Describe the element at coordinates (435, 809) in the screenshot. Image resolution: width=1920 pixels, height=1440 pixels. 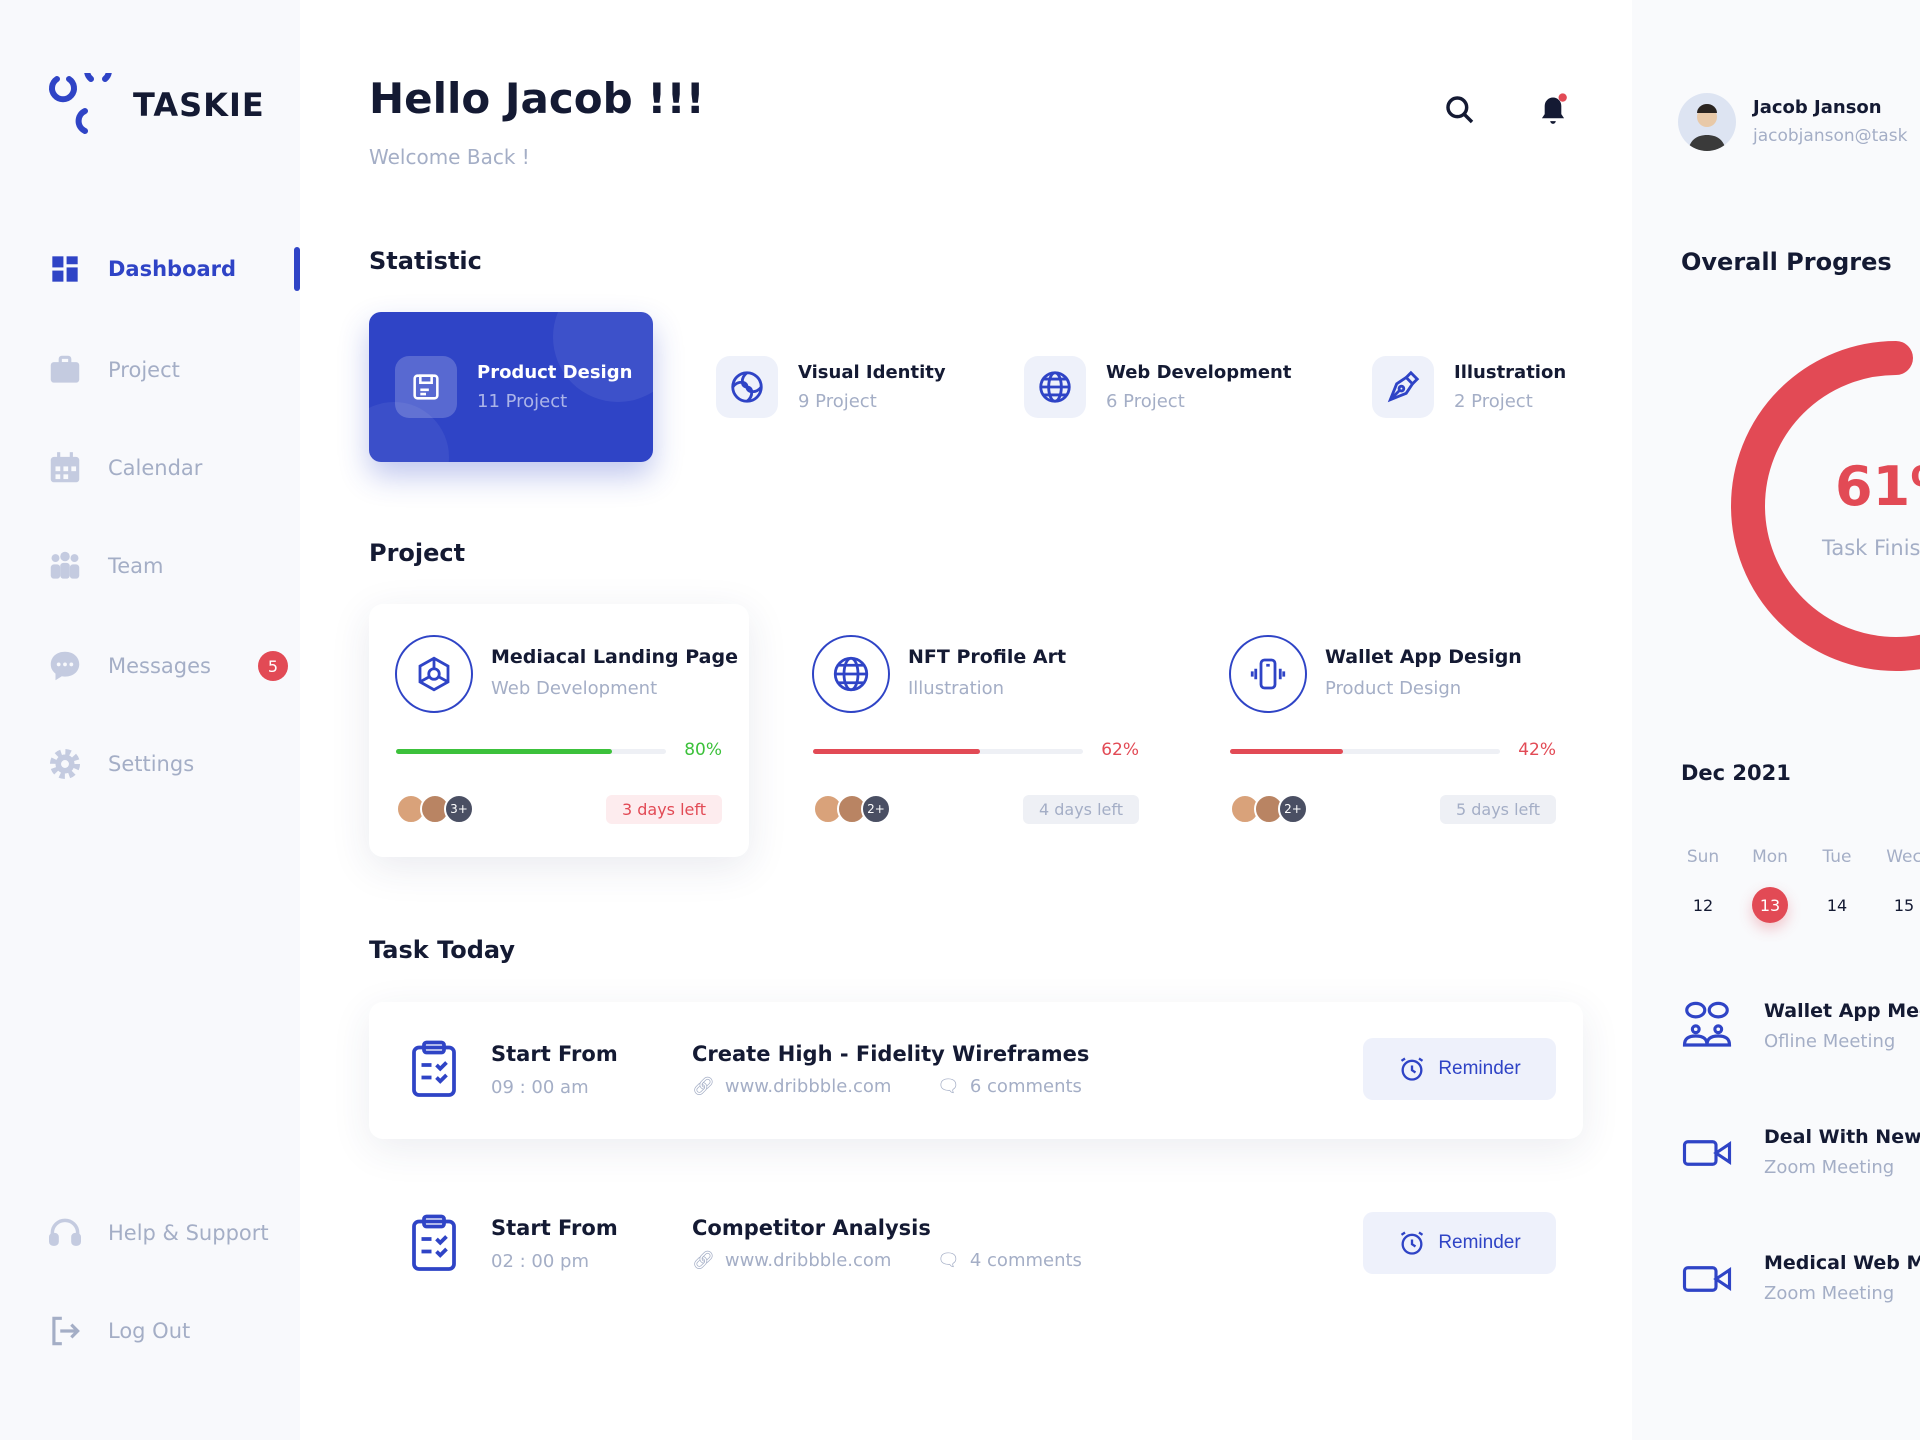
I see `member-avatars: 3+` at that location.